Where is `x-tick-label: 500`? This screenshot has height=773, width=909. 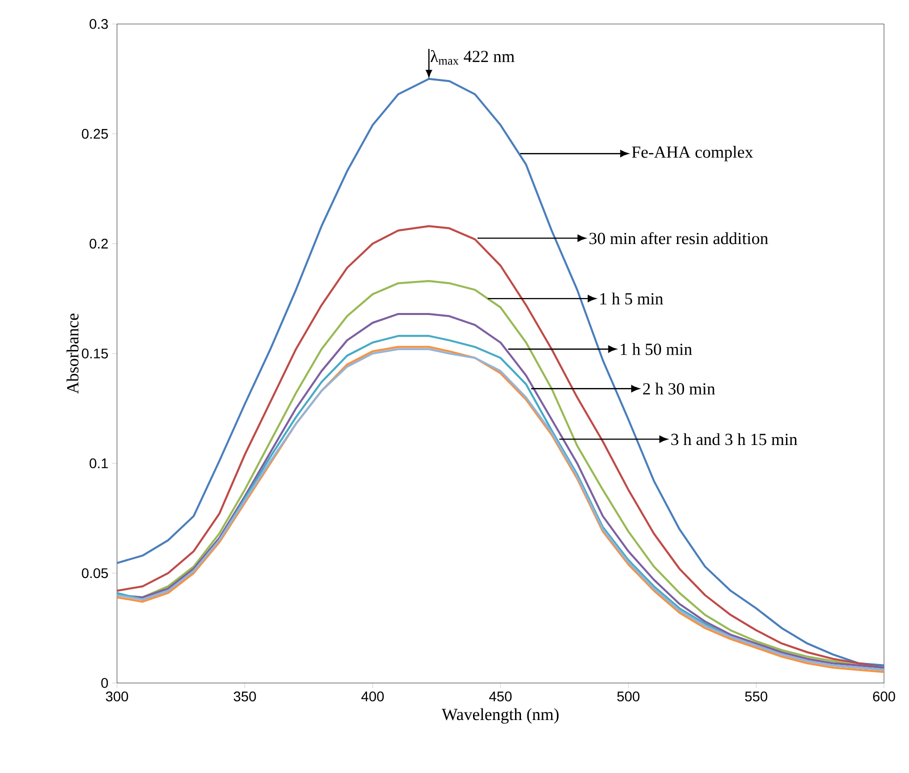
x-tick-label: 500 is located at coordinates (628, 697).